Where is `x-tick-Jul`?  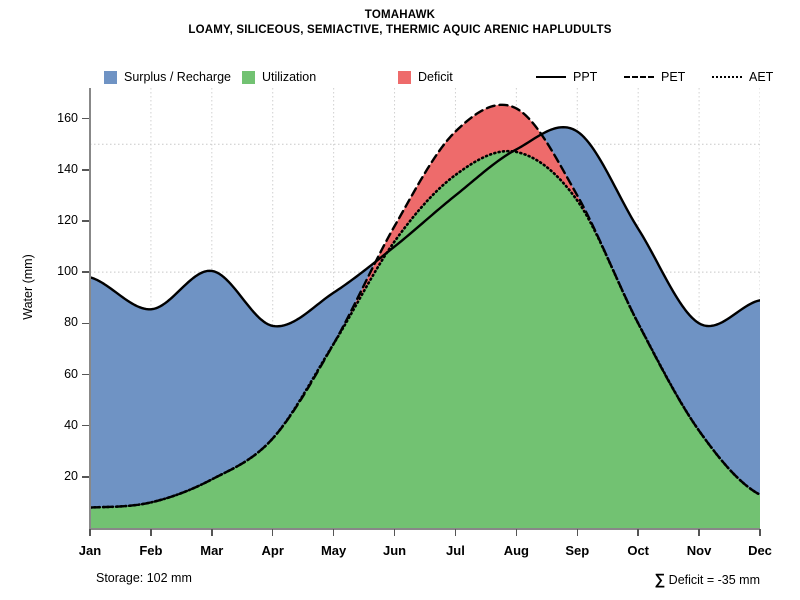 x-tick-Jul is located at coordinates (455, 532).